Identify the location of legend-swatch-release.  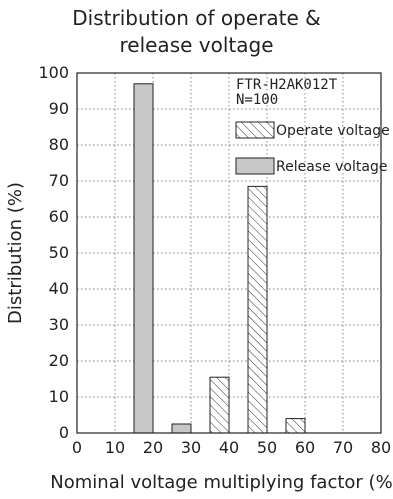
(255, 166).